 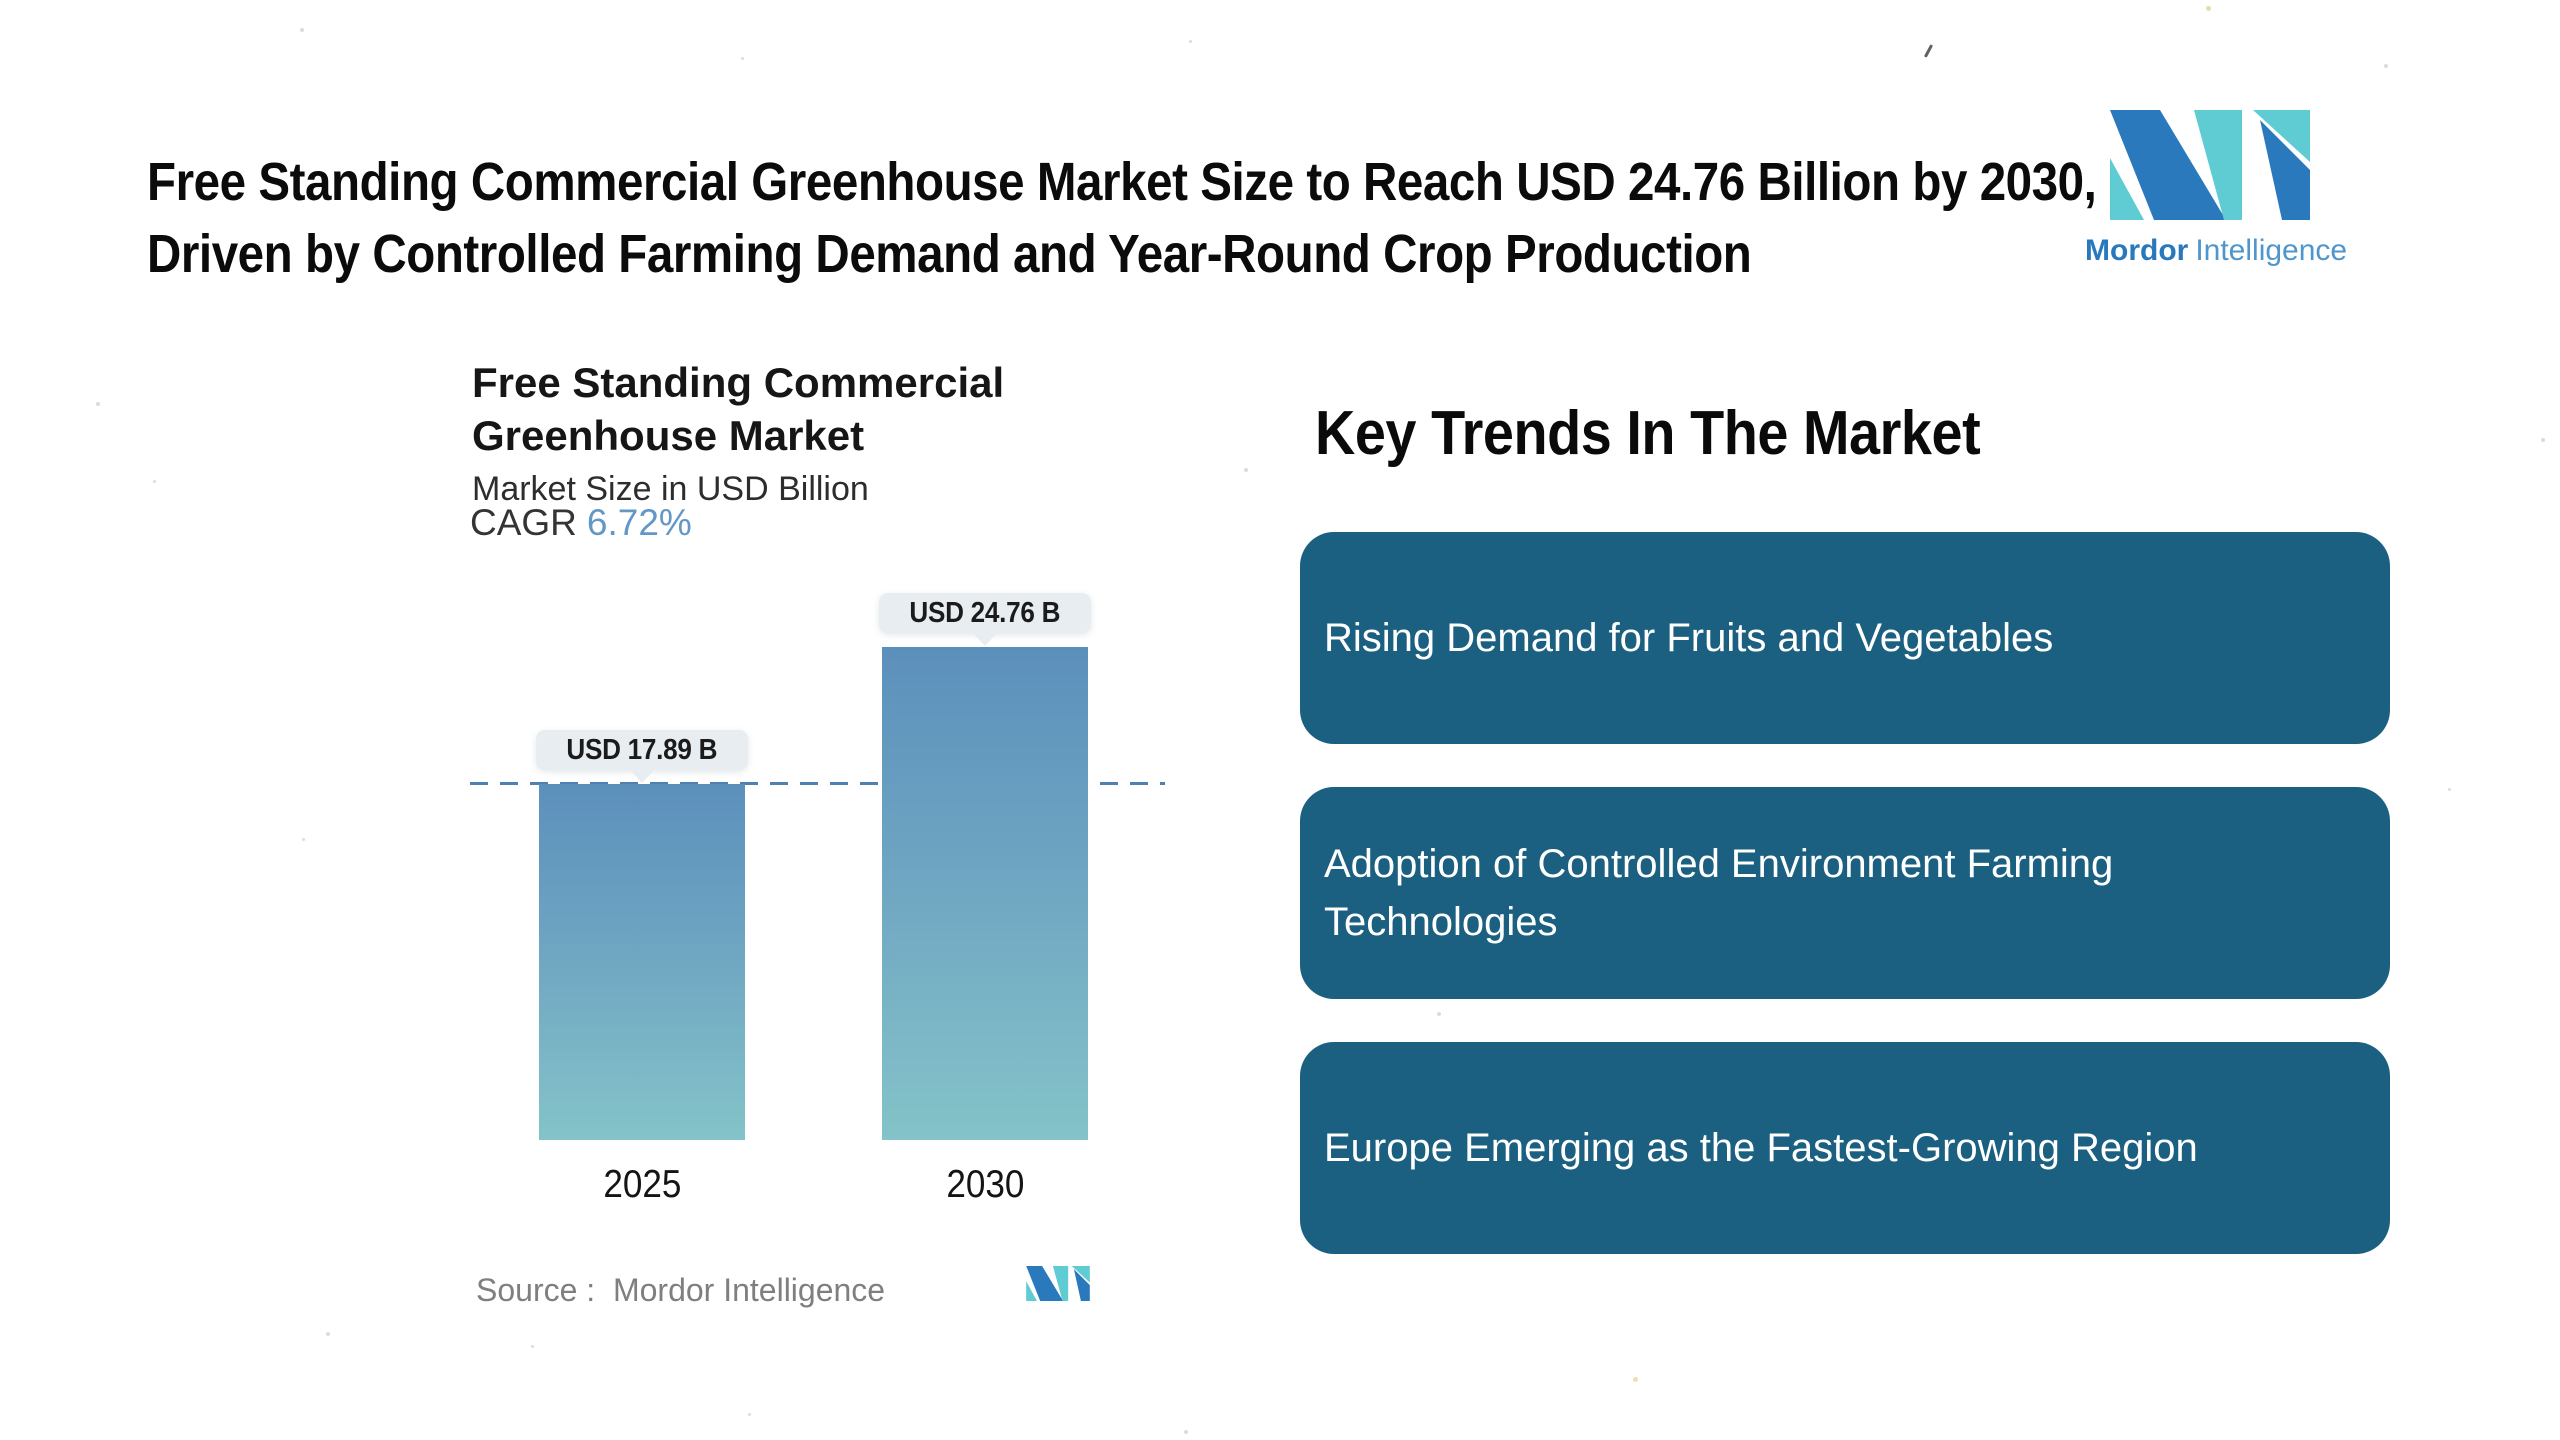 I want to click on cagr-value: 6.72%, so click(x=639, y=522).